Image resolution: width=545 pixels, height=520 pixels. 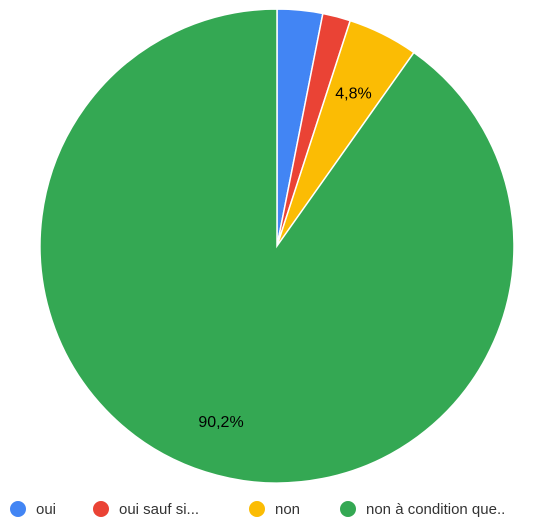 I want to click on pie-data-label-non: 4,8%, so click(x=353, y=93).